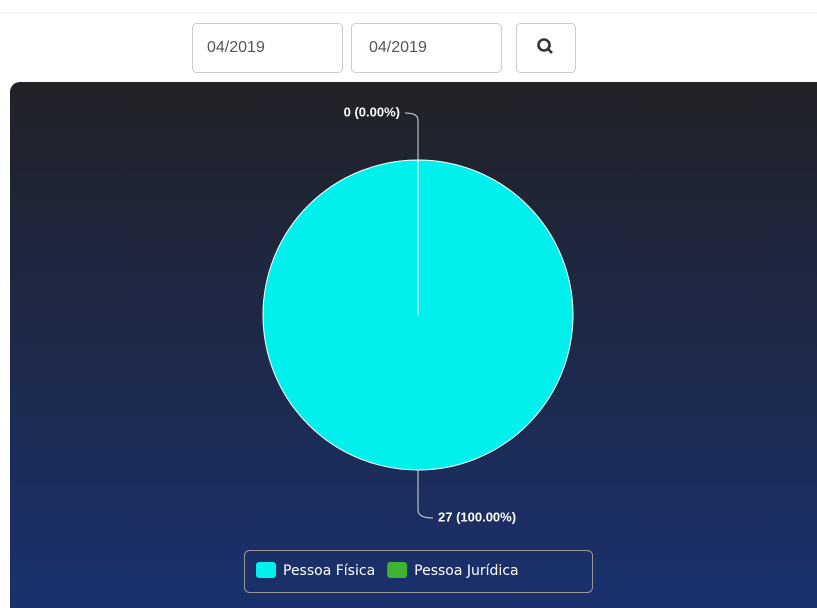 The image size is (817, 608). I want to click on search-icon, so click(545, 46).